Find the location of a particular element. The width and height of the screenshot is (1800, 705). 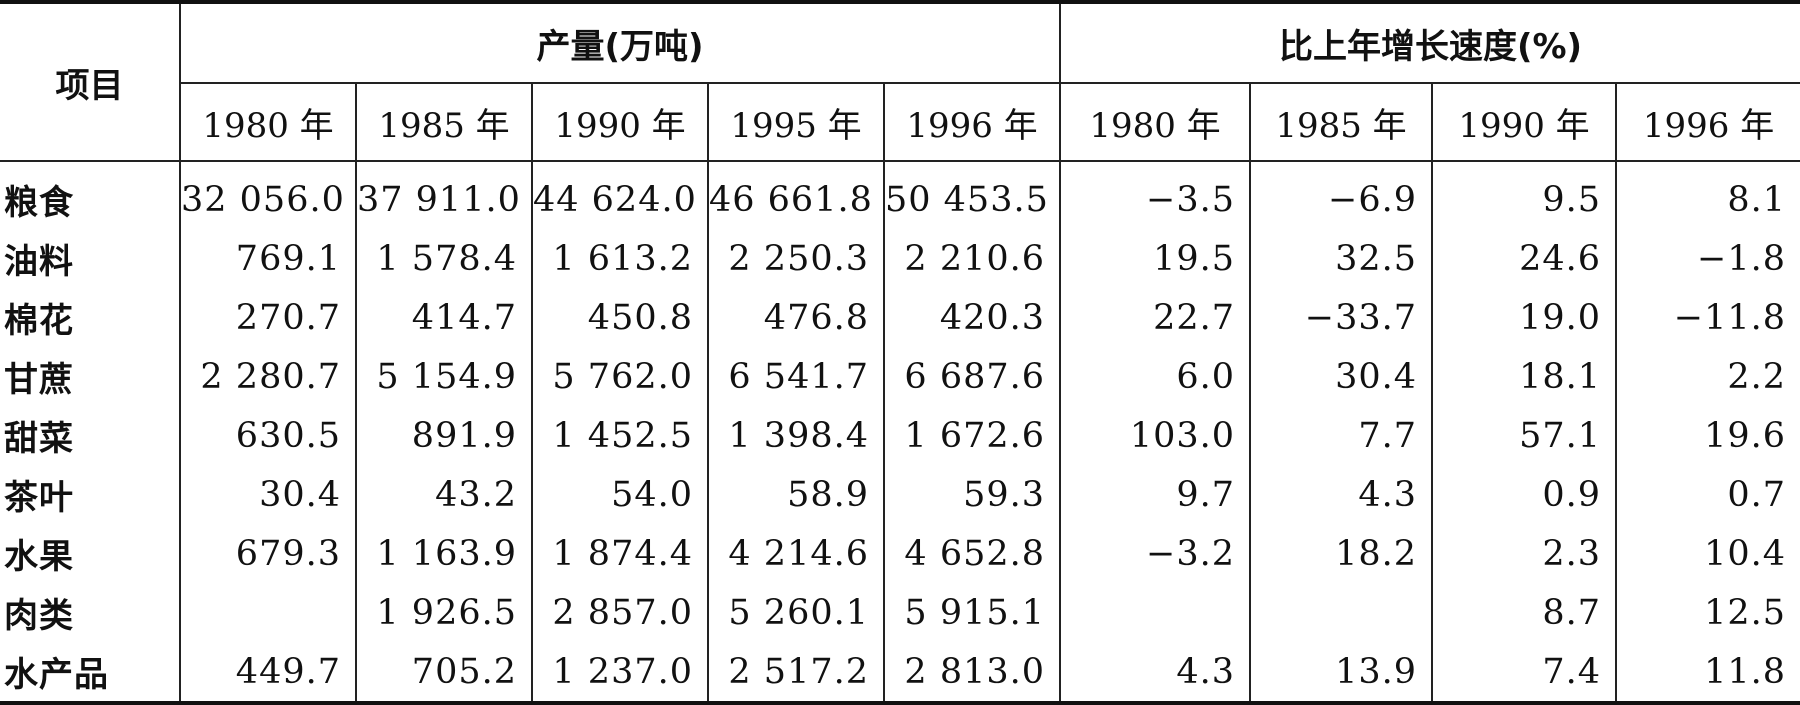

output-cell: 44 624.0 is located at coordinates (619, 195).